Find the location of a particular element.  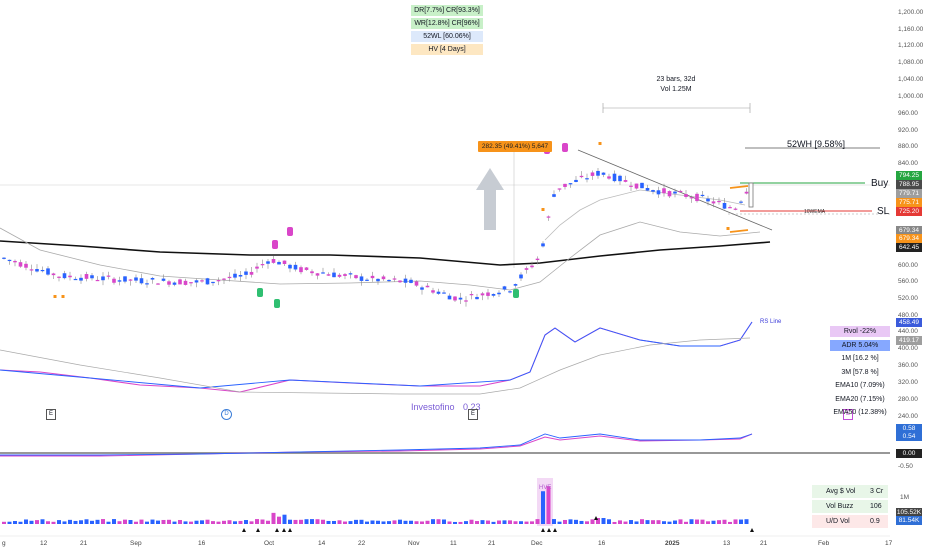

earnings-marker-2: E is located at coordinates (473, 414).